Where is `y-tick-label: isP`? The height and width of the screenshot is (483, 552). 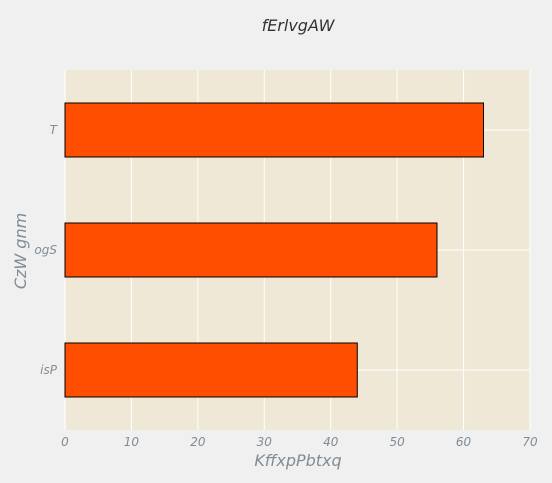 y-tick-label: isP is located at coordinates (49, 370).